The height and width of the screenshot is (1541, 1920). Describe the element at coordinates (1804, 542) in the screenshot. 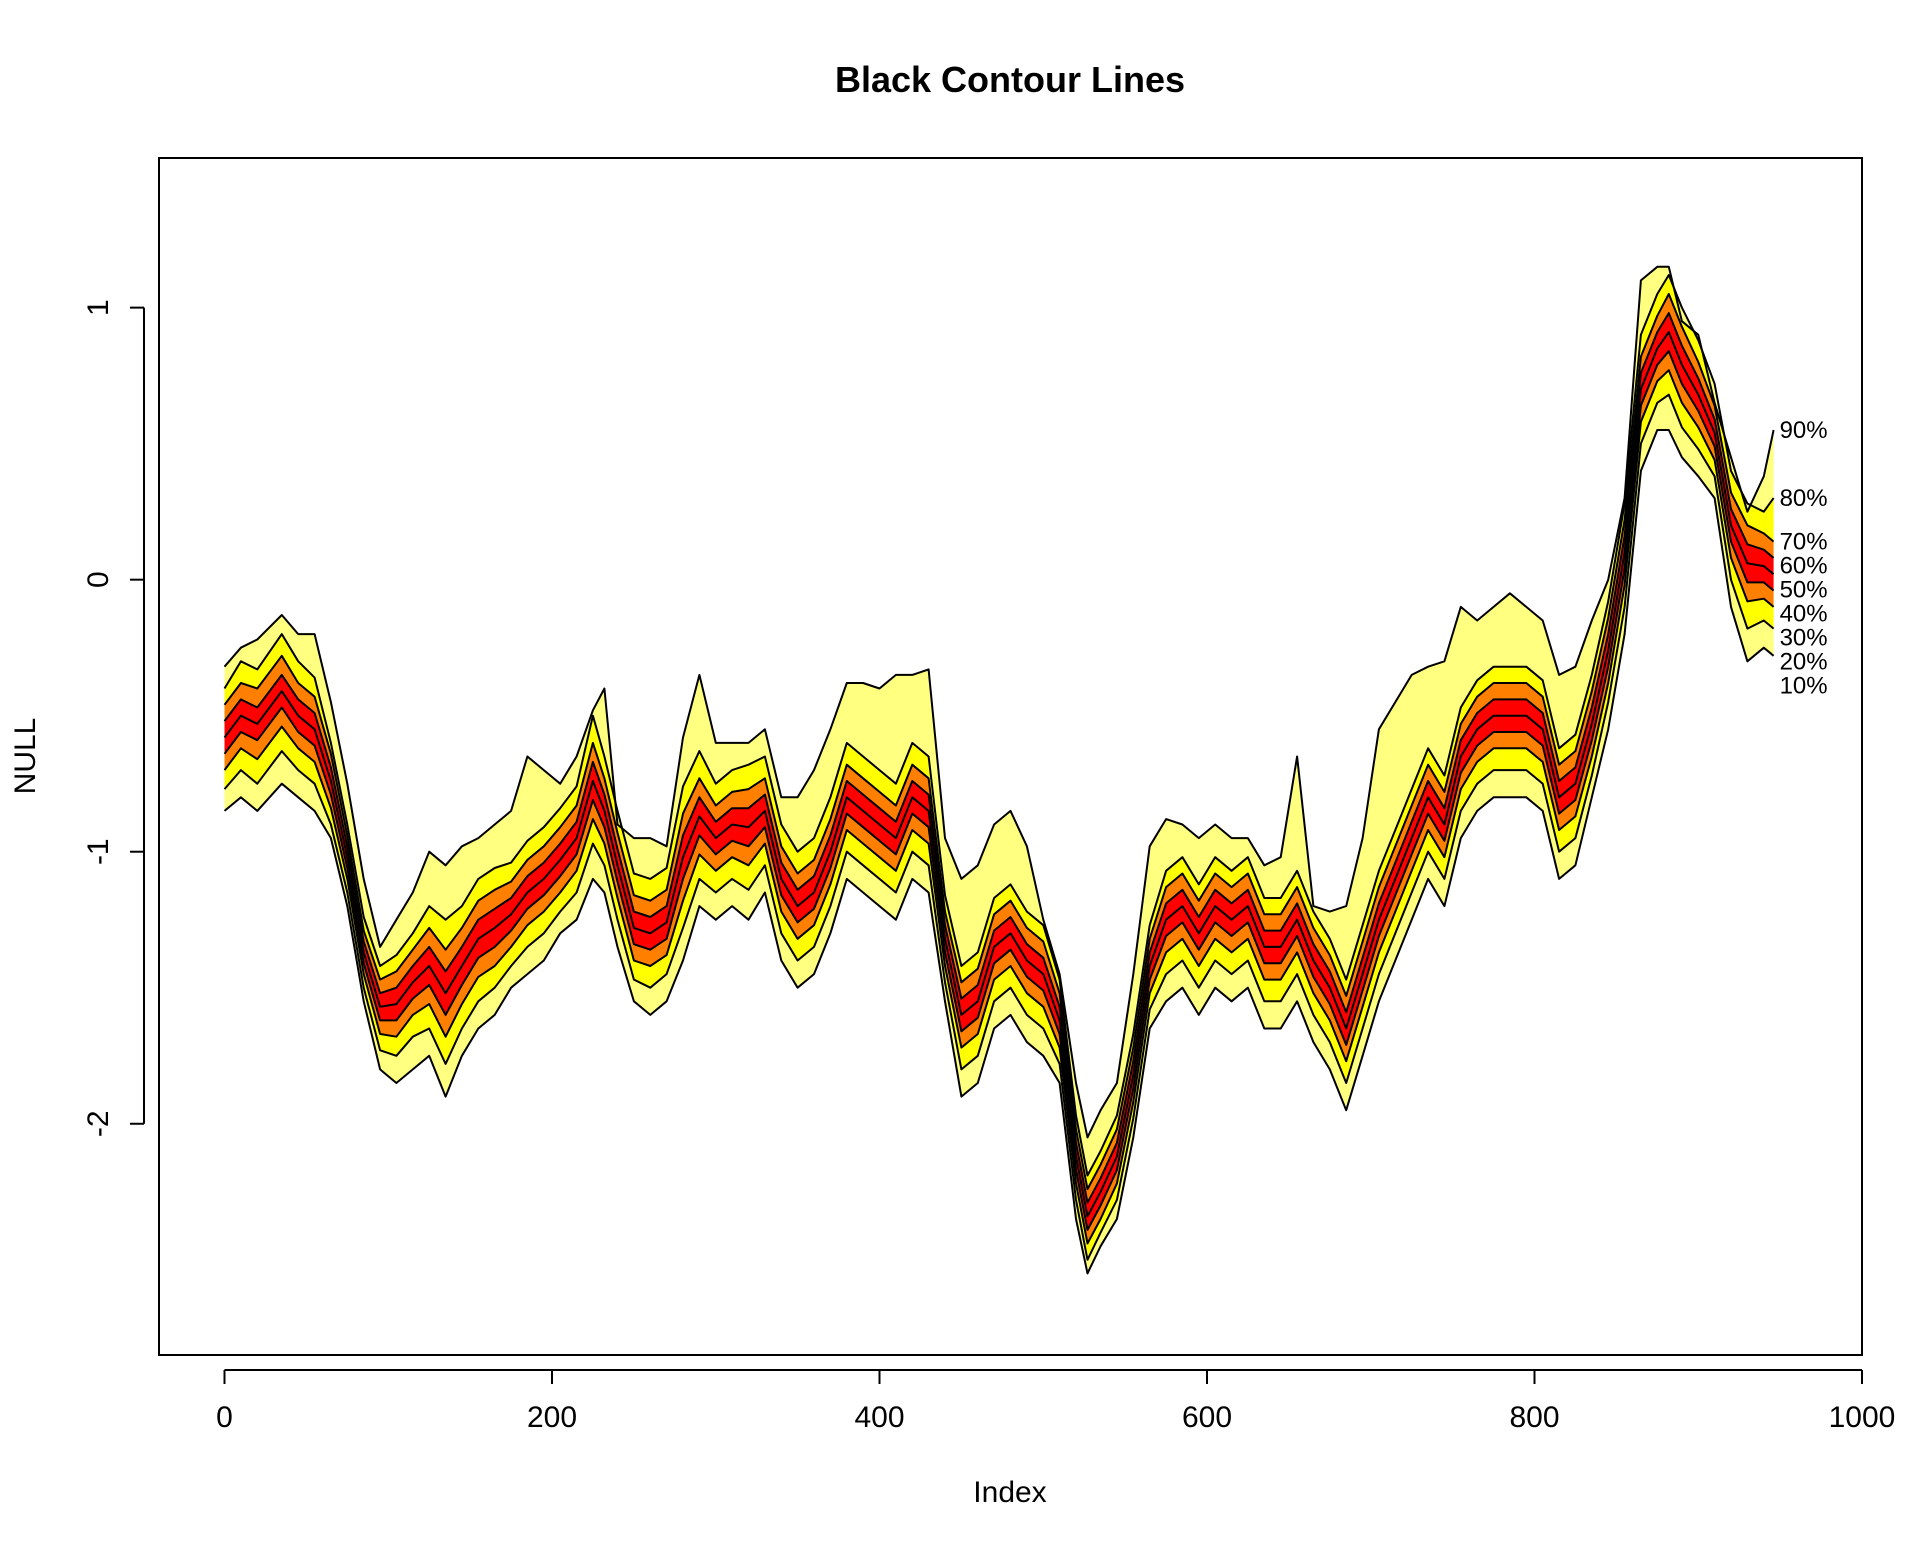

I see `percentile-label-70pct: 70%` at that location.